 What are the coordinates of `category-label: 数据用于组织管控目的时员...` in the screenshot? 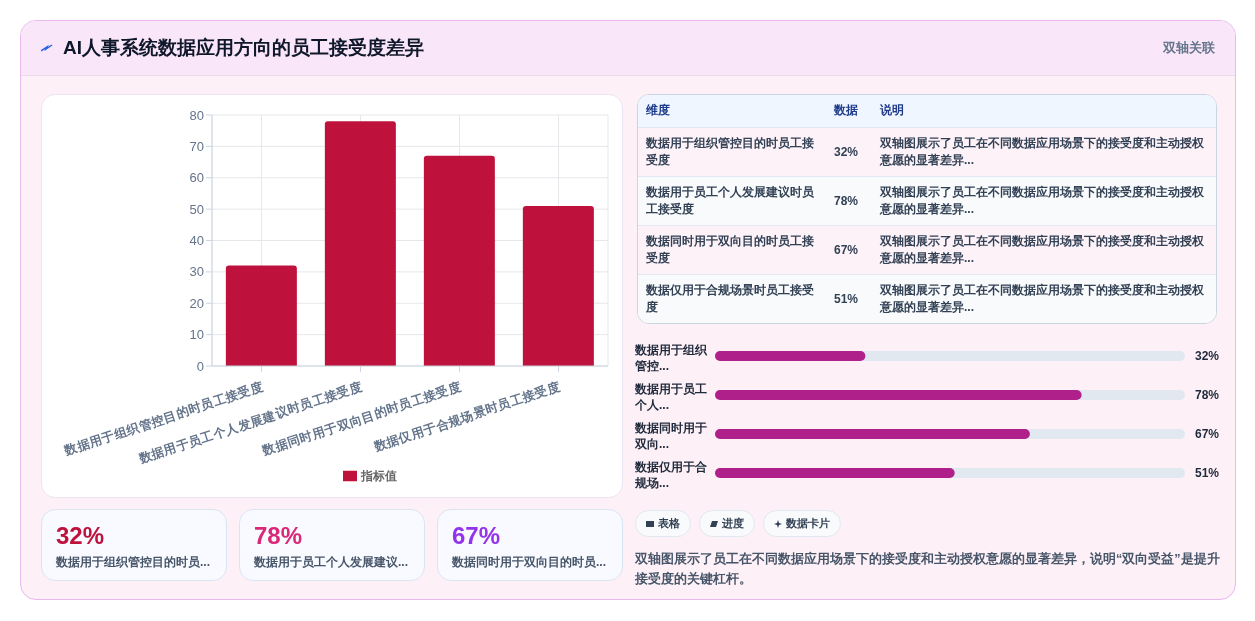 It's located at (133, 562).